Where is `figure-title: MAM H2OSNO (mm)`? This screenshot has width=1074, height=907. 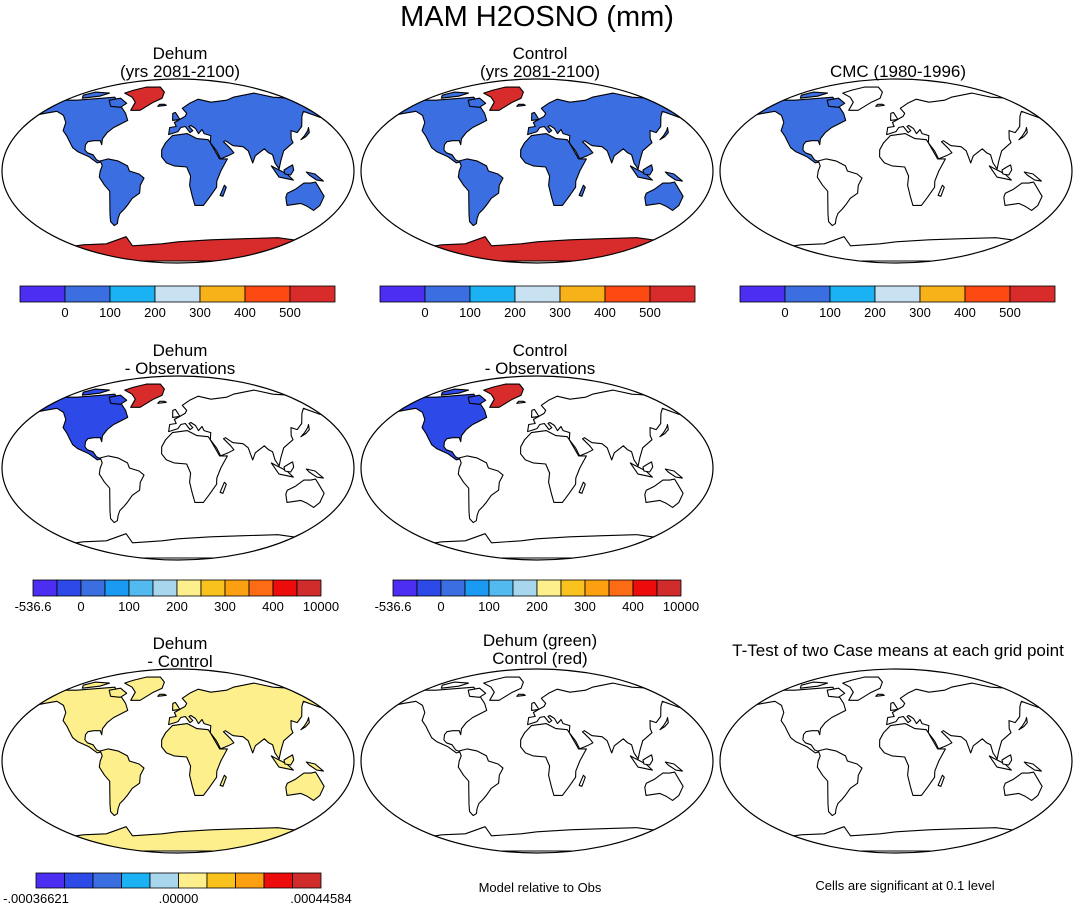
figure-title: MAM H2OSNO (mm) is located at coordinates (537, 17).